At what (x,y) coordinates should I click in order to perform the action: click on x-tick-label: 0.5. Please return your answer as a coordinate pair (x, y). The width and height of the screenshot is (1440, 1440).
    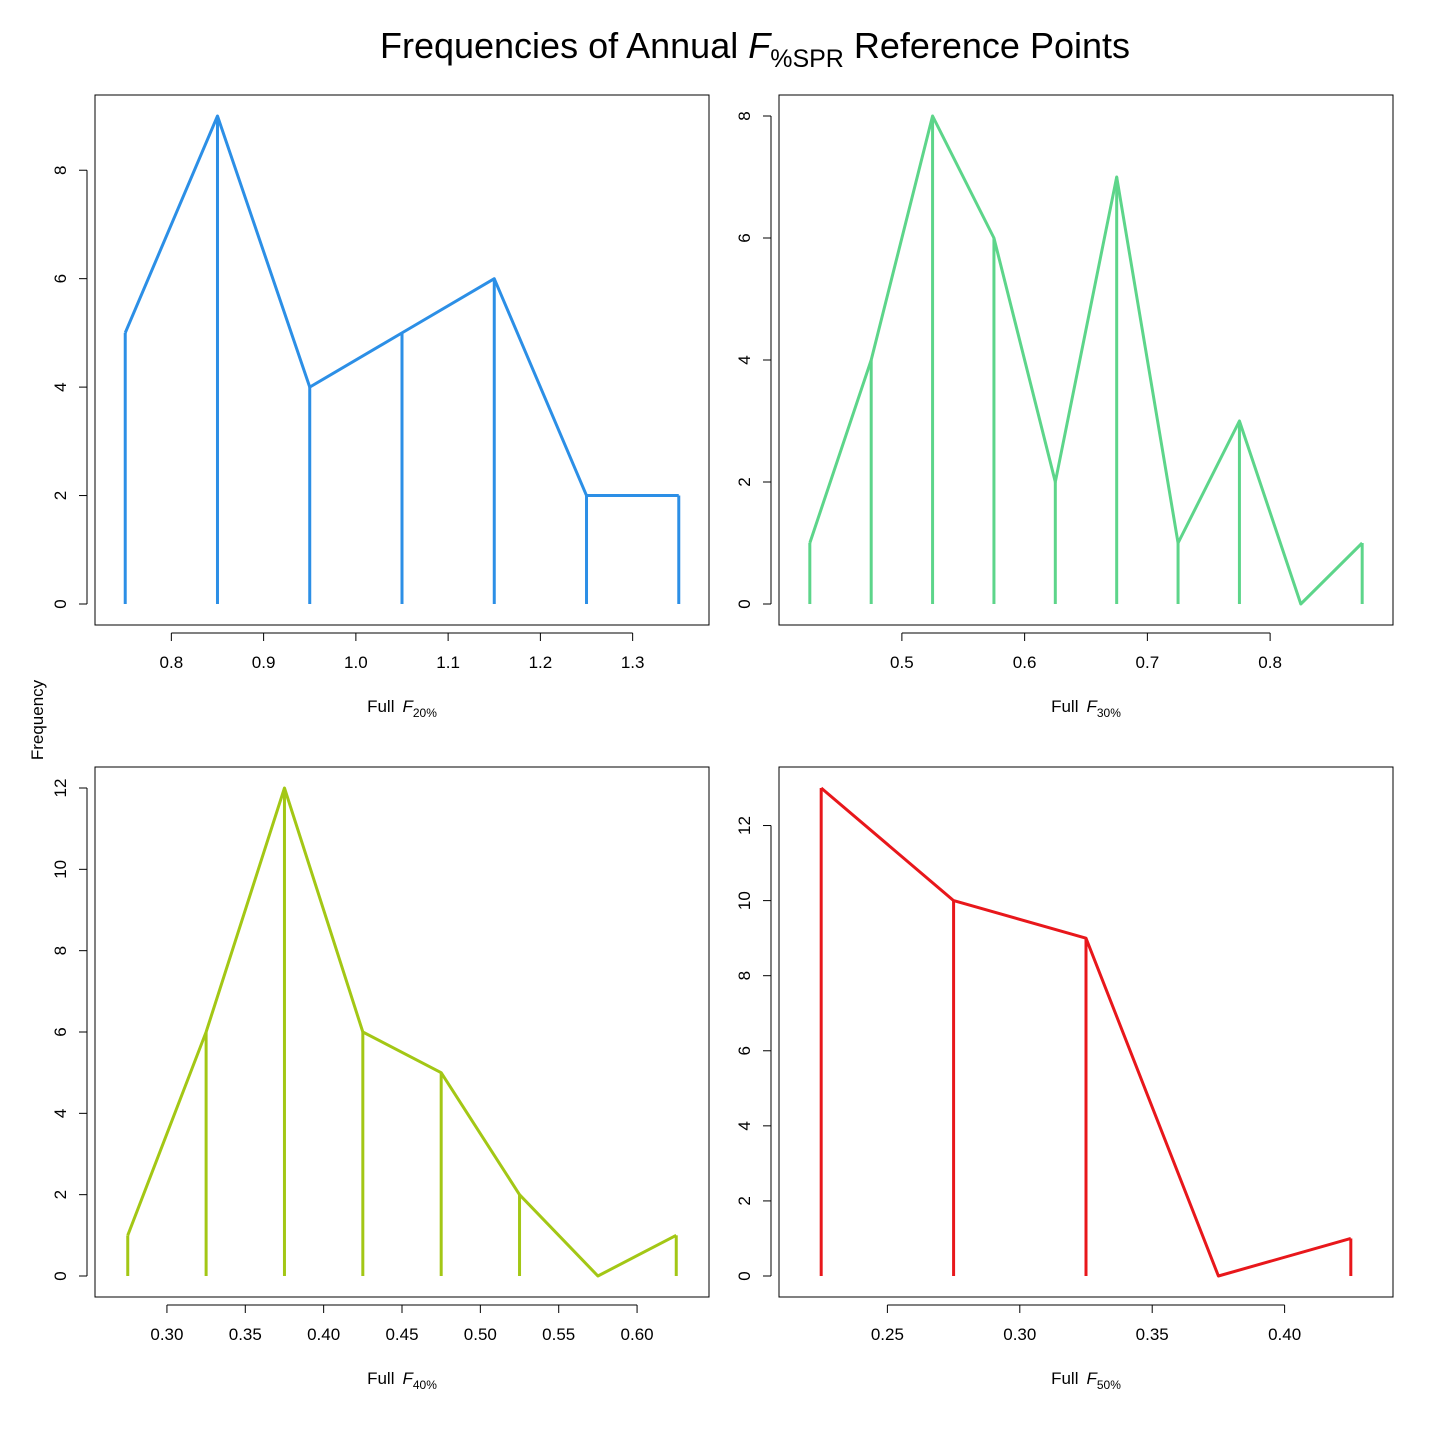
    Looking at the image, I should click on (902, 662).